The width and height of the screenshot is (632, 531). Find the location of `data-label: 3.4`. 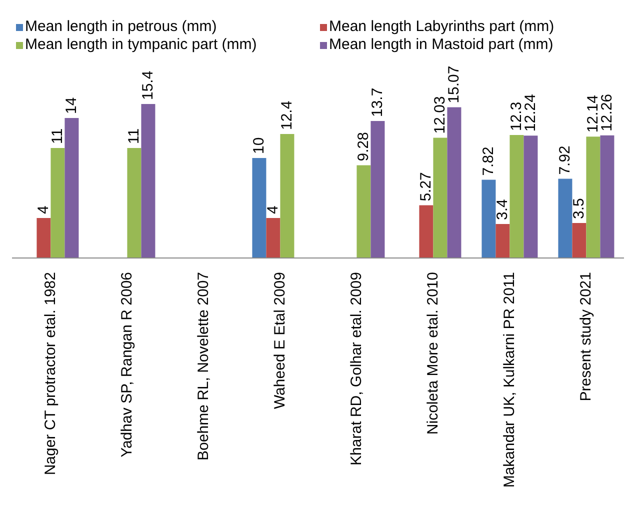

data-label: 3.4 is located at coordinates (503, 209).